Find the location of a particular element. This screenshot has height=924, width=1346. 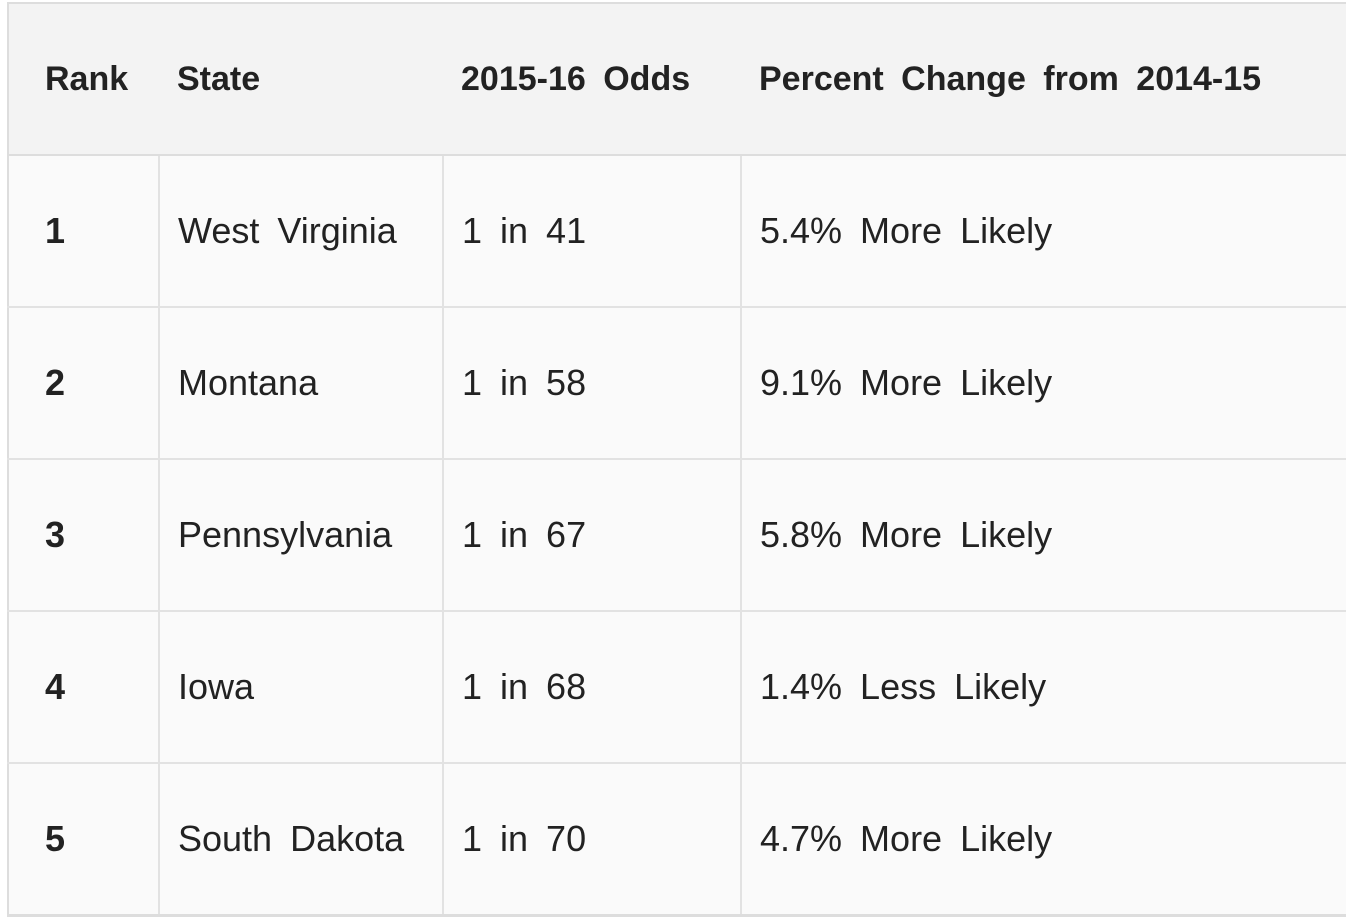

table-cell: 9.1% More Likely is located at coordinates (1043, 383).